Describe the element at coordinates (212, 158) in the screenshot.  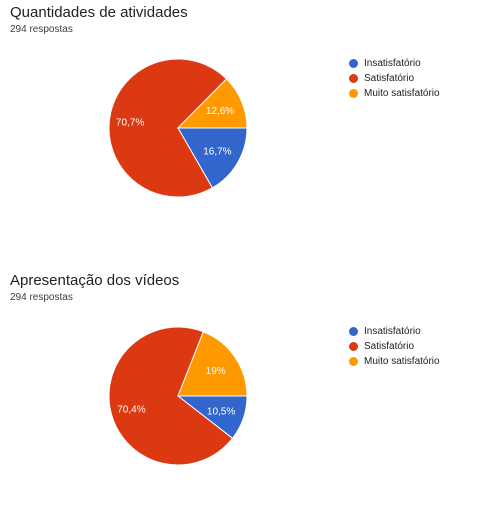
I see `pie-slice-insatisfatorio` at that location.